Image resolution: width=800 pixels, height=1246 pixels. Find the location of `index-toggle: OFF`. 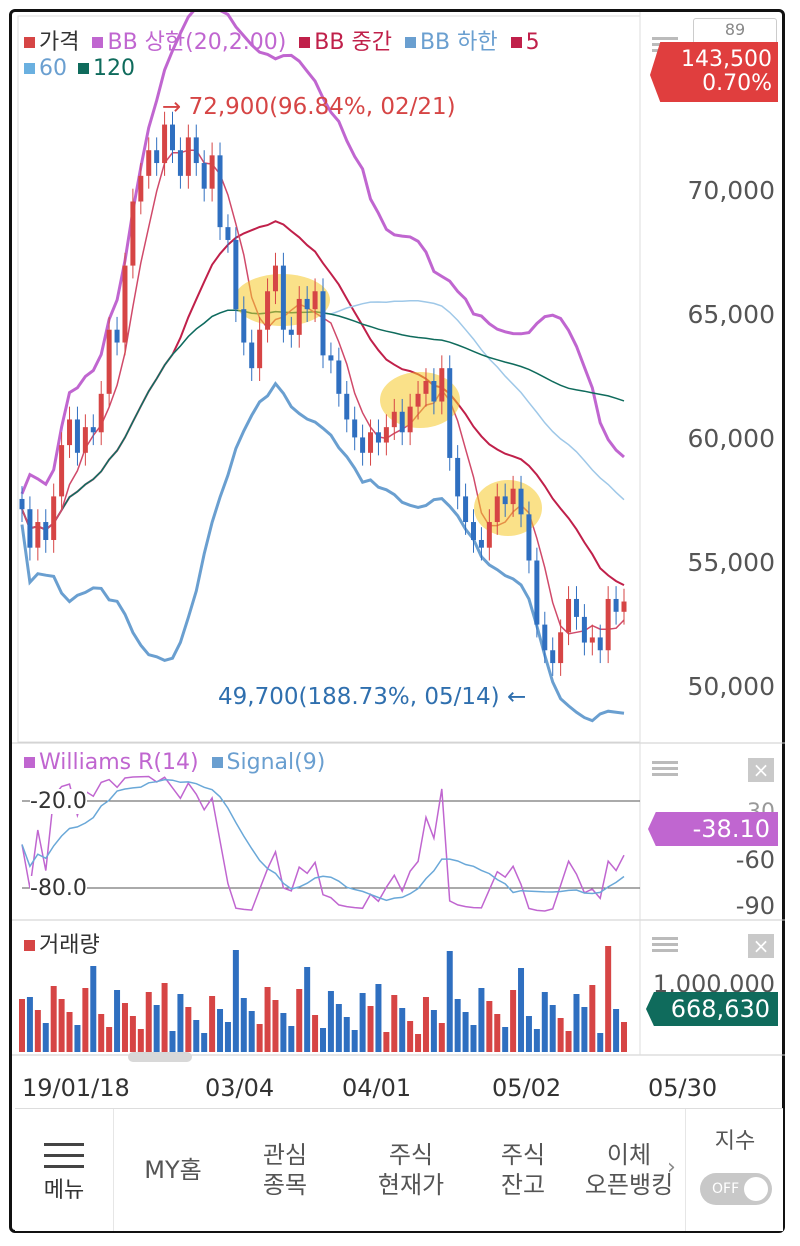

index-toggle: OFF is located at coordinates (736, 1189).